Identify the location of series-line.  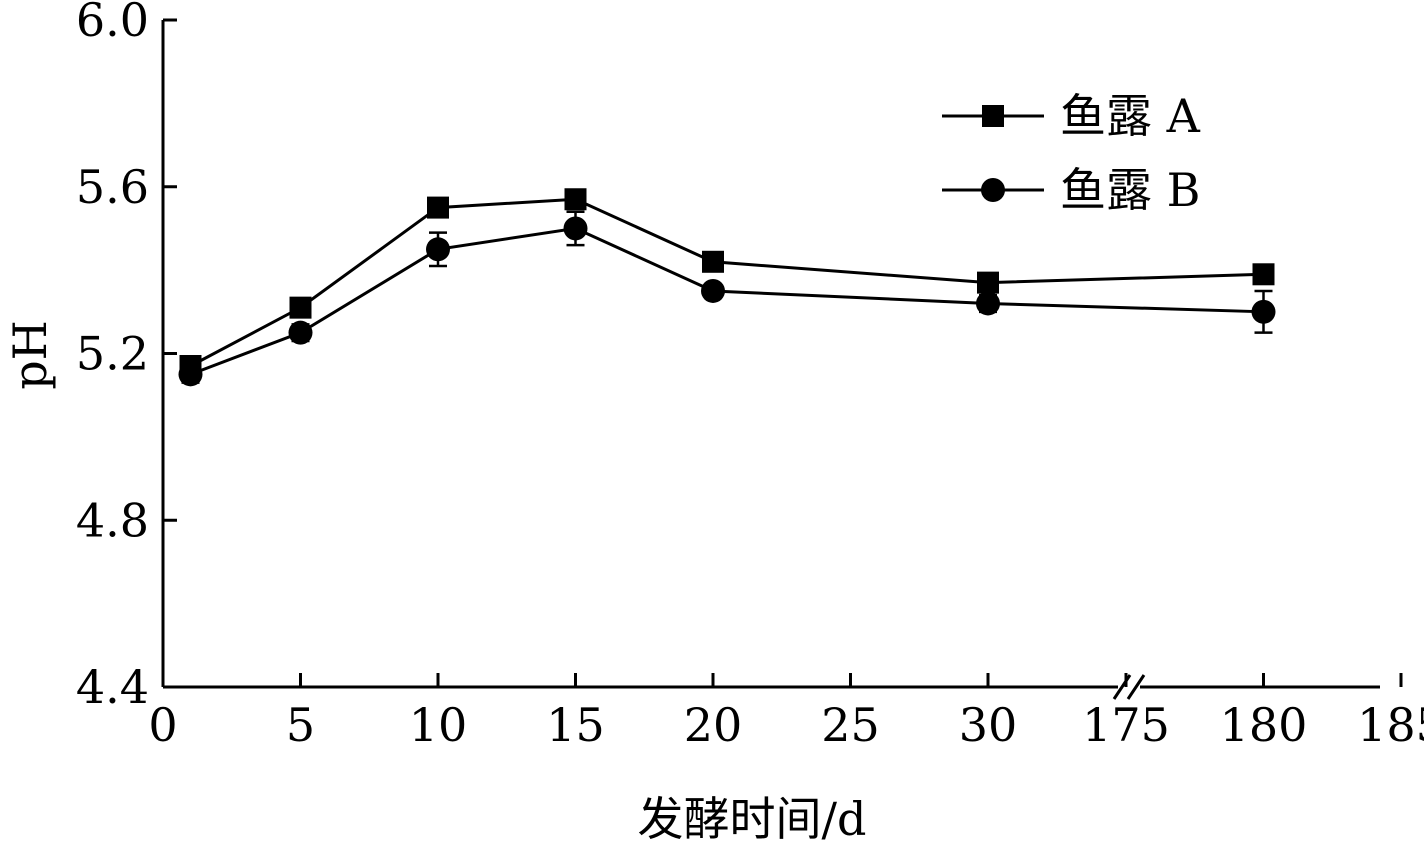
(726, 301).